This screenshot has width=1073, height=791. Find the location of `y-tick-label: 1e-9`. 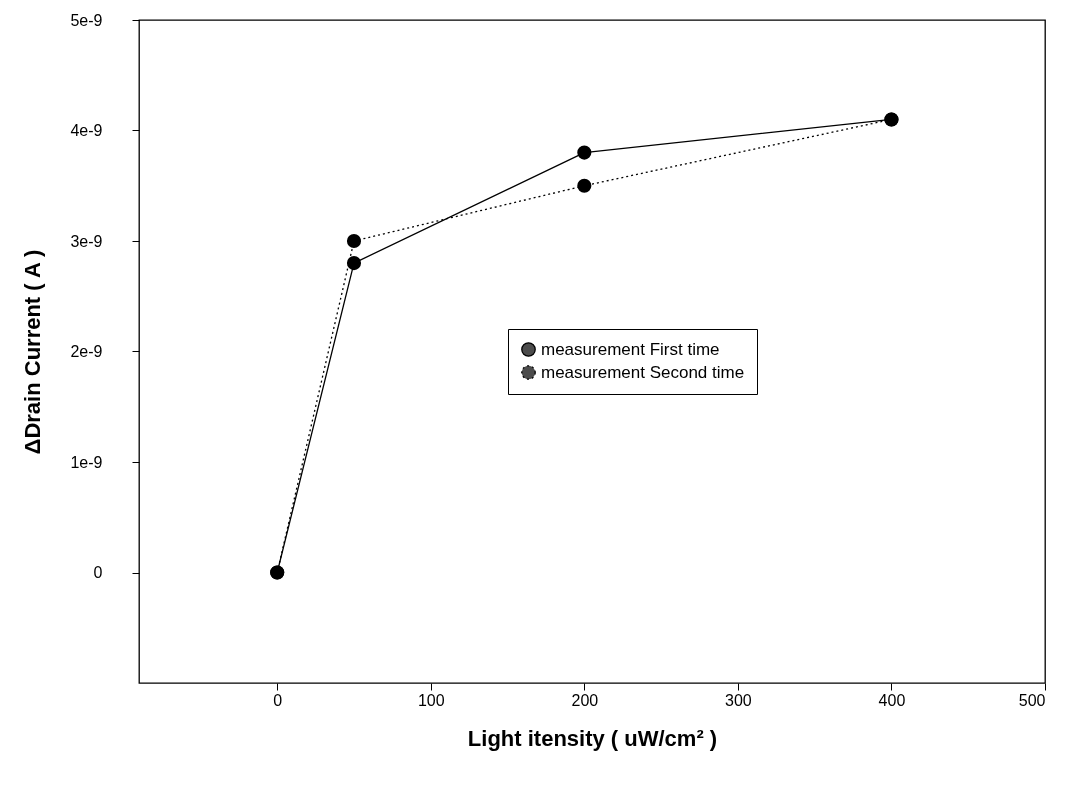

y-tick-label: 1e-9 is located at coordinates (86, 462).